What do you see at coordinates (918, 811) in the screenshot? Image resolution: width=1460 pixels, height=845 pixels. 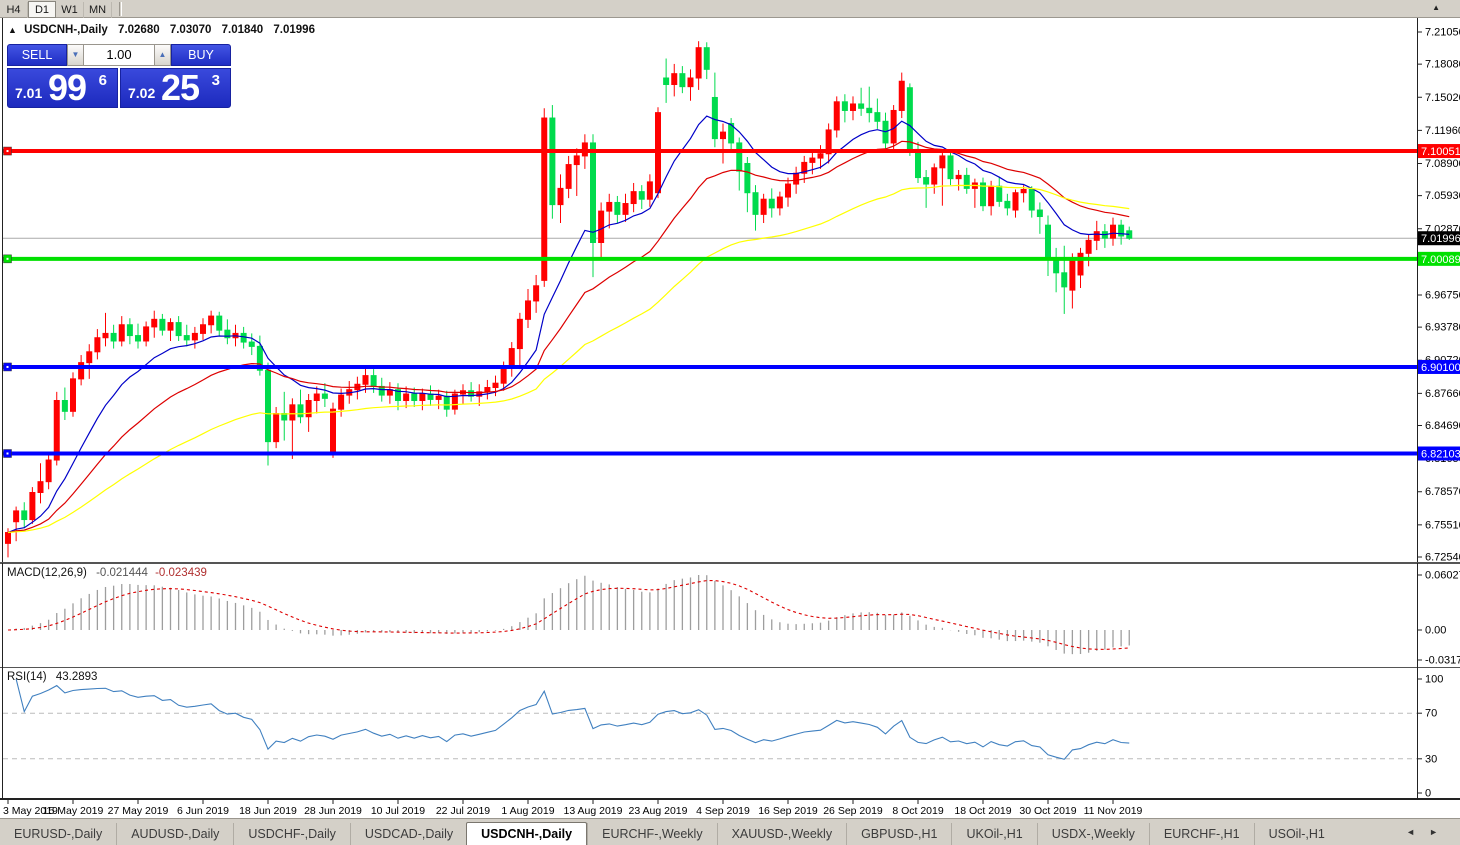 I see `date-label: 8 Oct 2019` at bounding box center [918, 811].